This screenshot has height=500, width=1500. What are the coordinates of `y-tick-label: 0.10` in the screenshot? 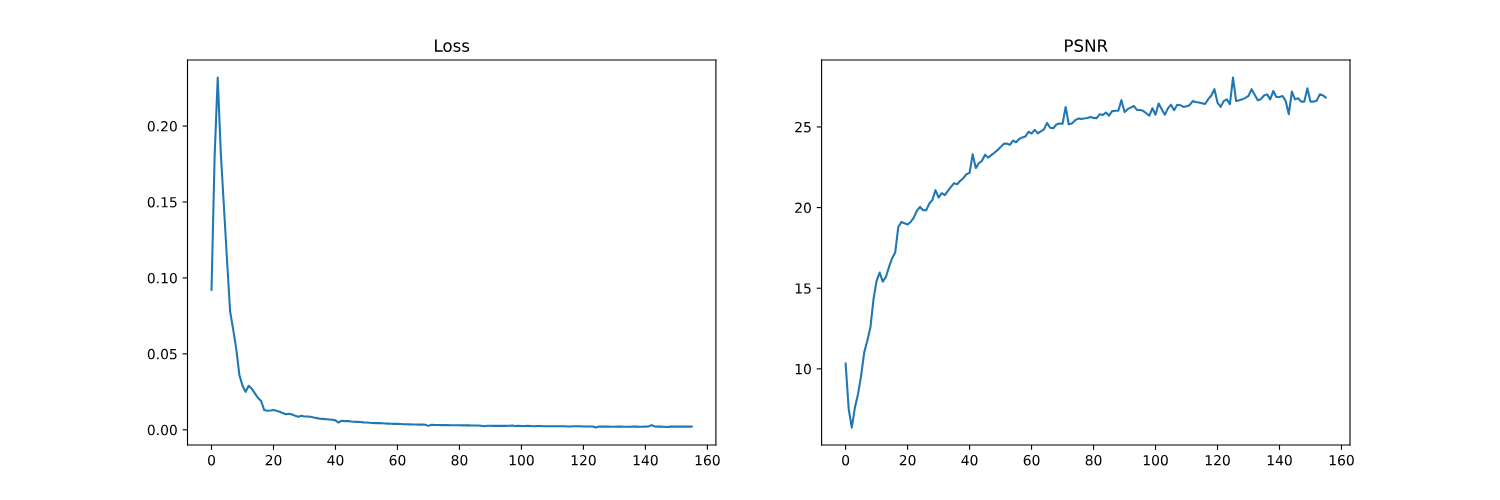 It's located at (162, 278).